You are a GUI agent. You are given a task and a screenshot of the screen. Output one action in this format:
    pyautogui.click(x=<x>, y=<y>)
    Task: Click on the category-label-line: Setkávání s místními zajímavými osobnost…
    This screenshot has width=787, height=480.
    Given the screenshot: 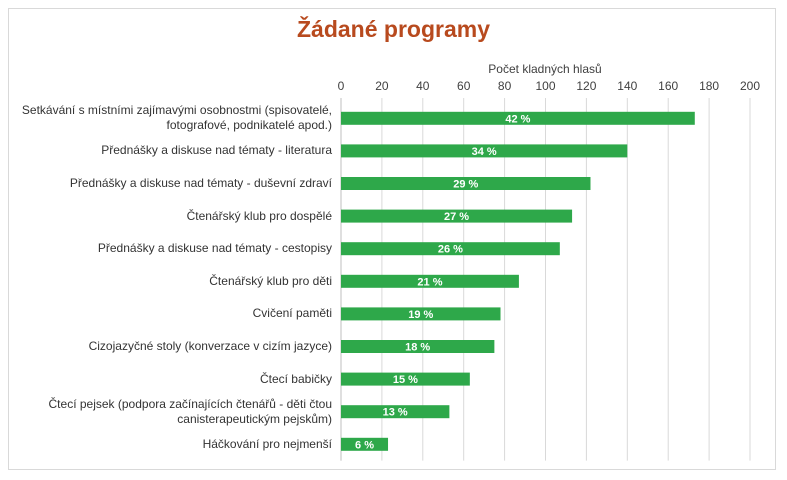 What is the action you would take?
    pyautogui.click(x=176, y=110)
    